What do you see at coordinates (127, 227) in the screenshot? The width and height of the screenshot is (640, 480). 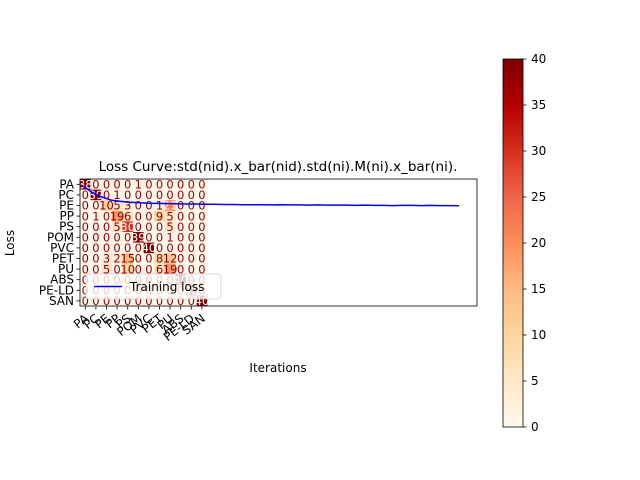 I see `heatmap-cell-value: 30` at bounding box center [127, 227].